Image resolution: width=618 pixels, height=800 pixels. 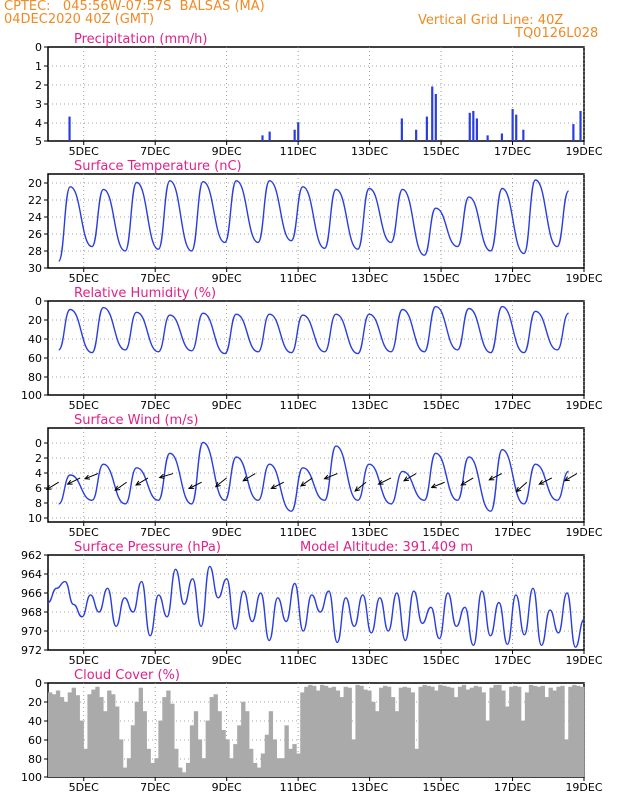 What do you see at coordinates (38, 503) in the screenshot?
I see `y-tick-label: 8` at bounding box center [38, 503].